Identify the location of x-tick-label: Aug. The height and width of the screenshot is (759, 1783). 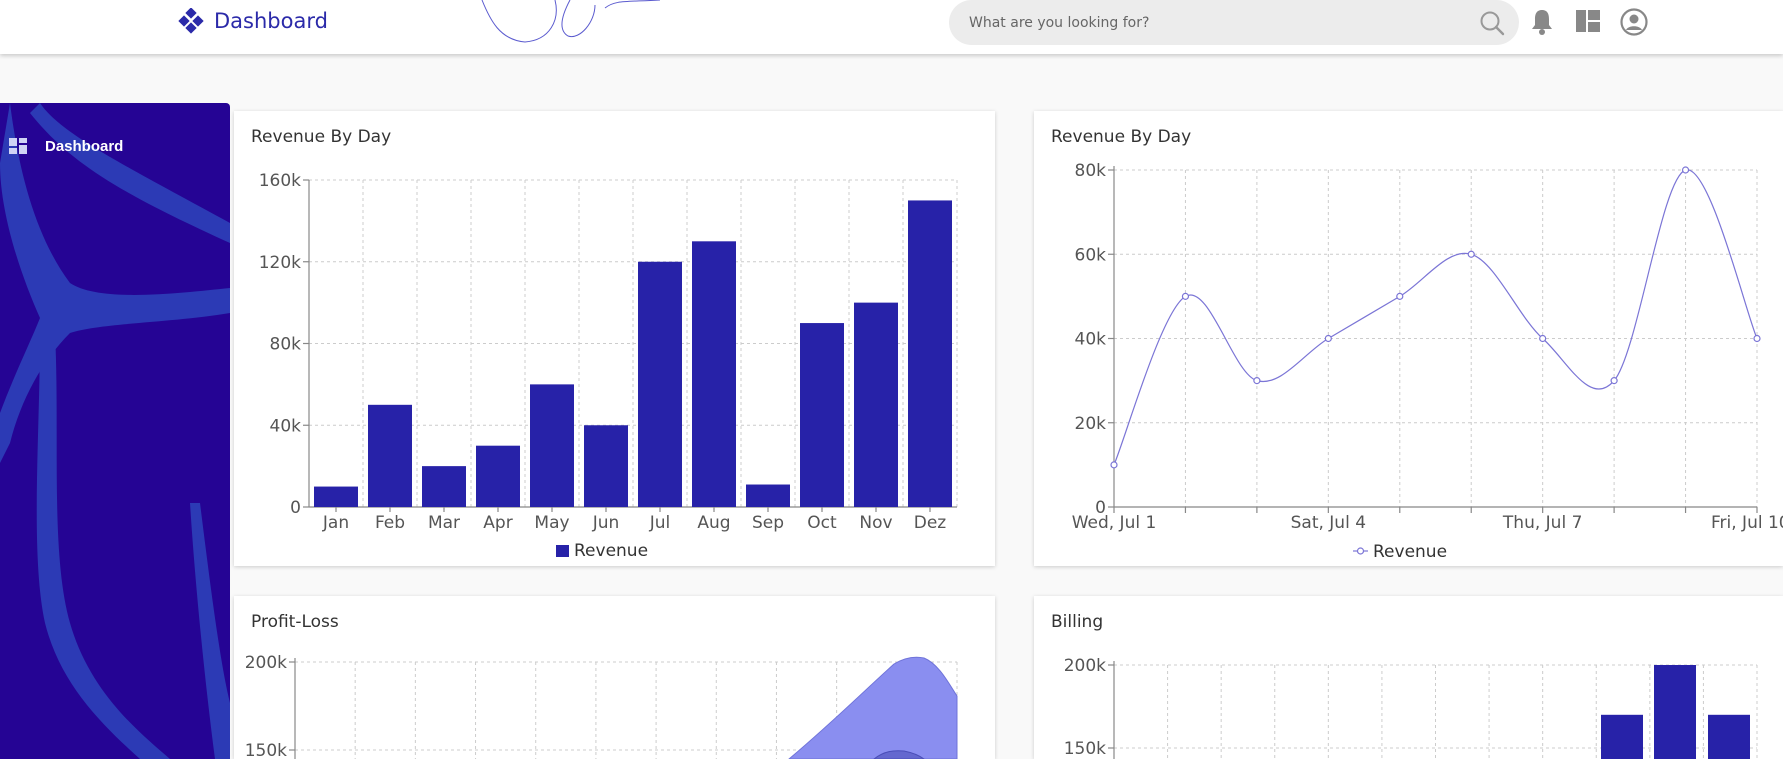
(713, 523).